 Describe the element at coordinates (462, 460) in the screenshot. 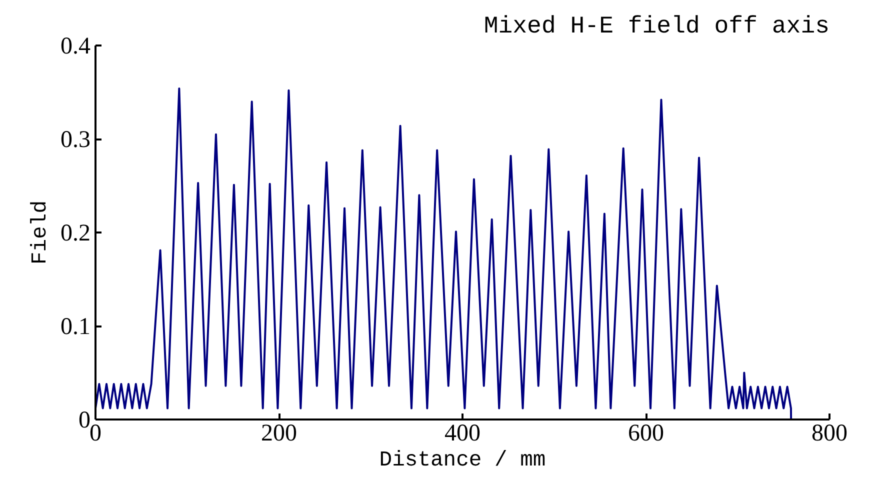

I see `x-axis-title: Distance / mm` at that location.